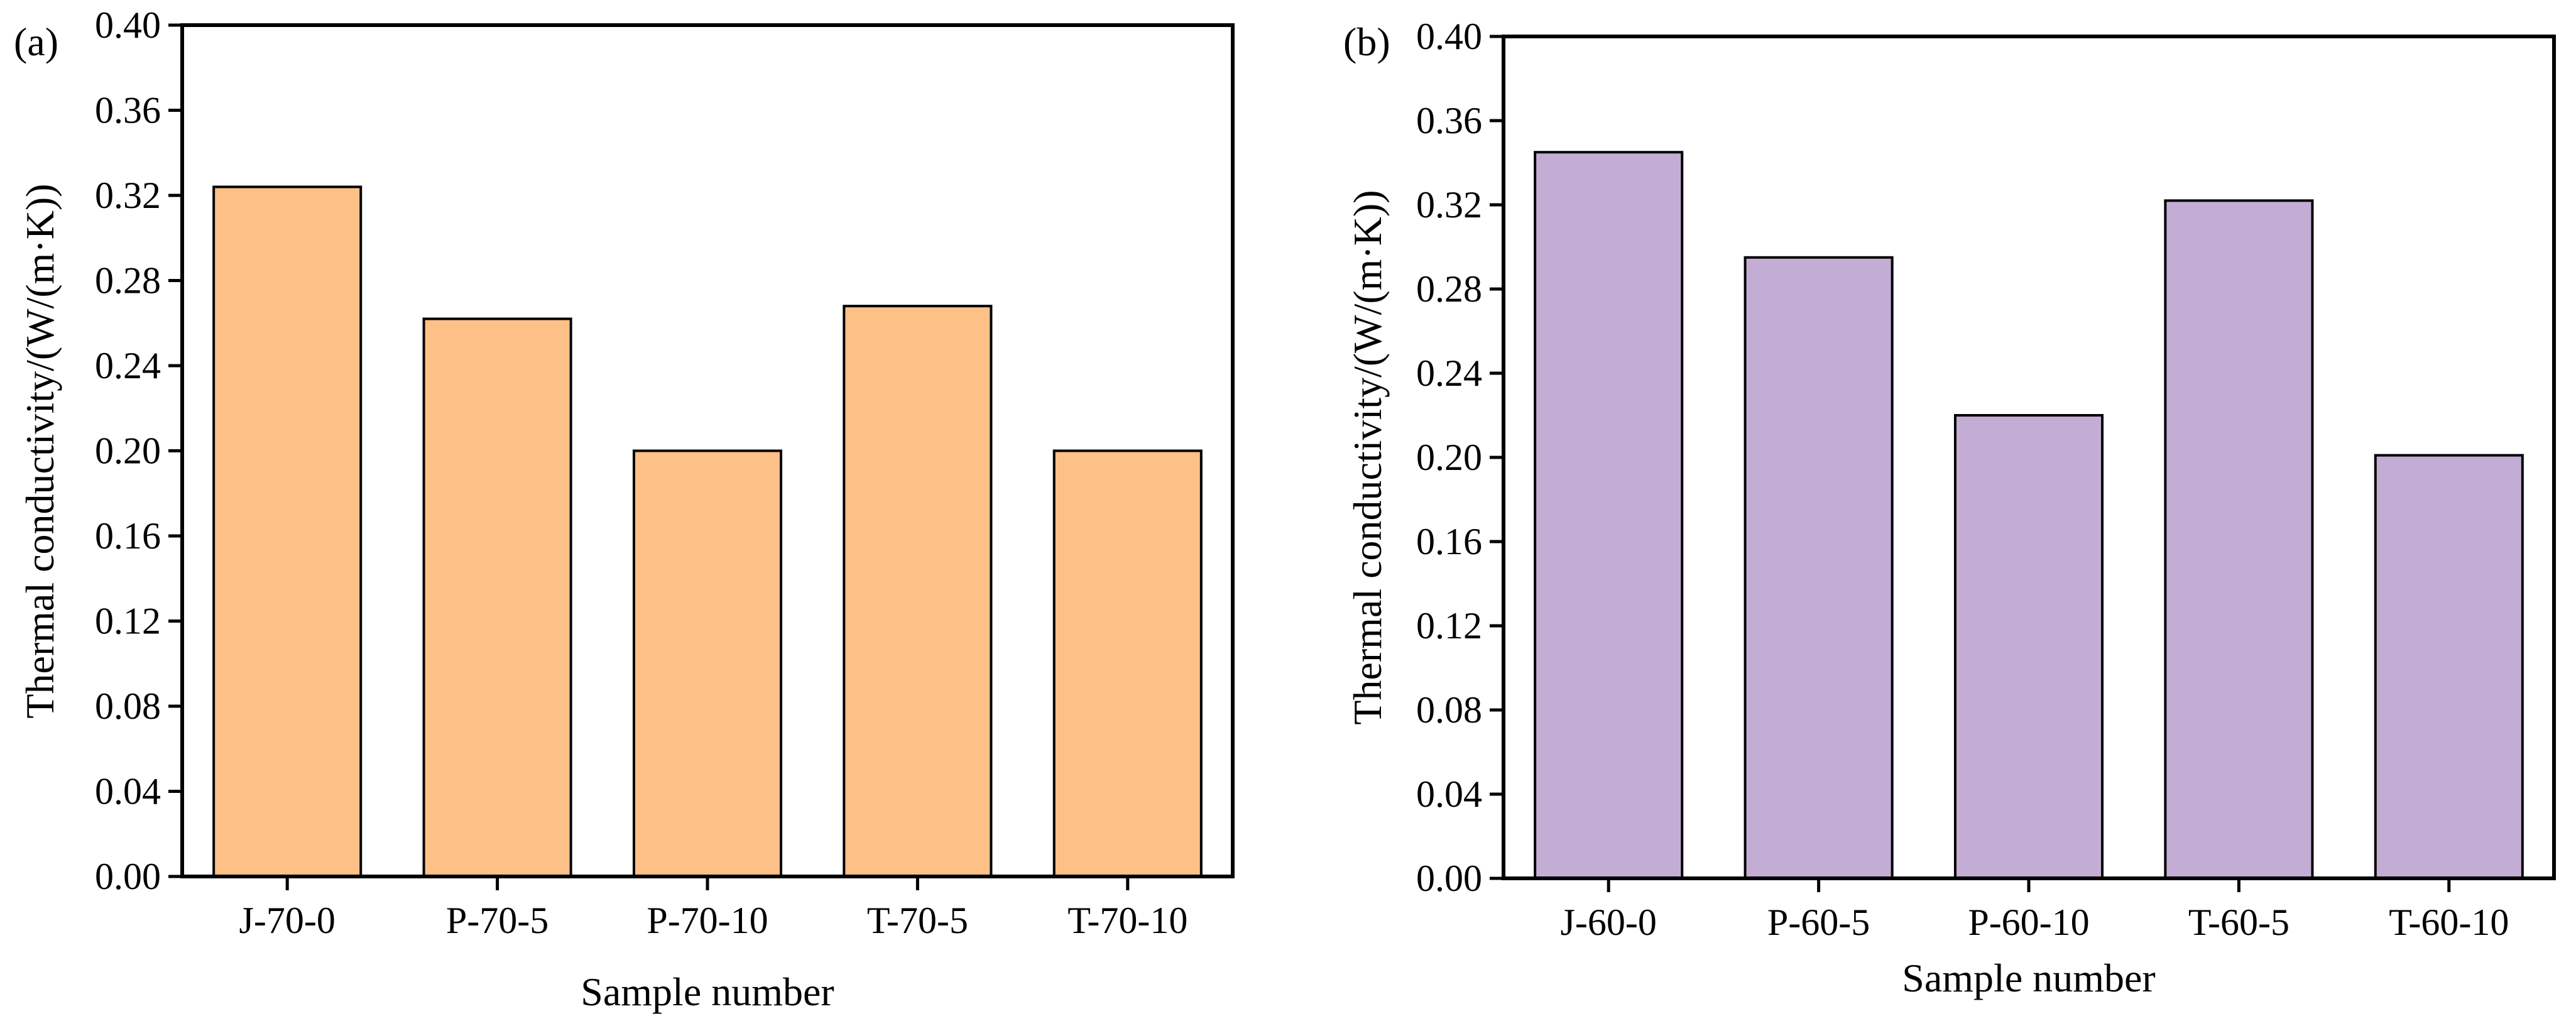 This screenshot has height=1026, width=2576. Describe the element at coordinates (175, 450) in the screenshot. I see `y-ticks-a` at that location.